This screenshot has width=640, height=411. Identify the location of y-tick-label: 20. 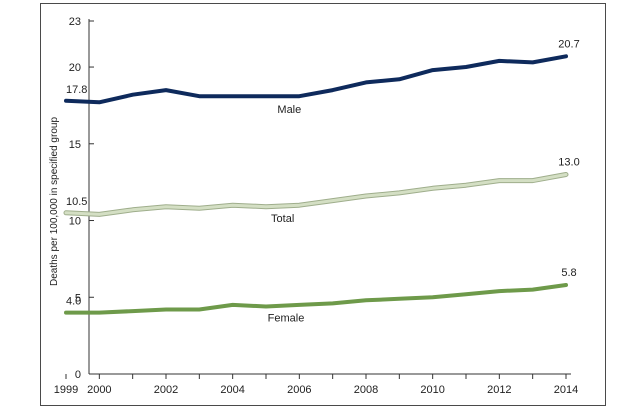
(75, 68).